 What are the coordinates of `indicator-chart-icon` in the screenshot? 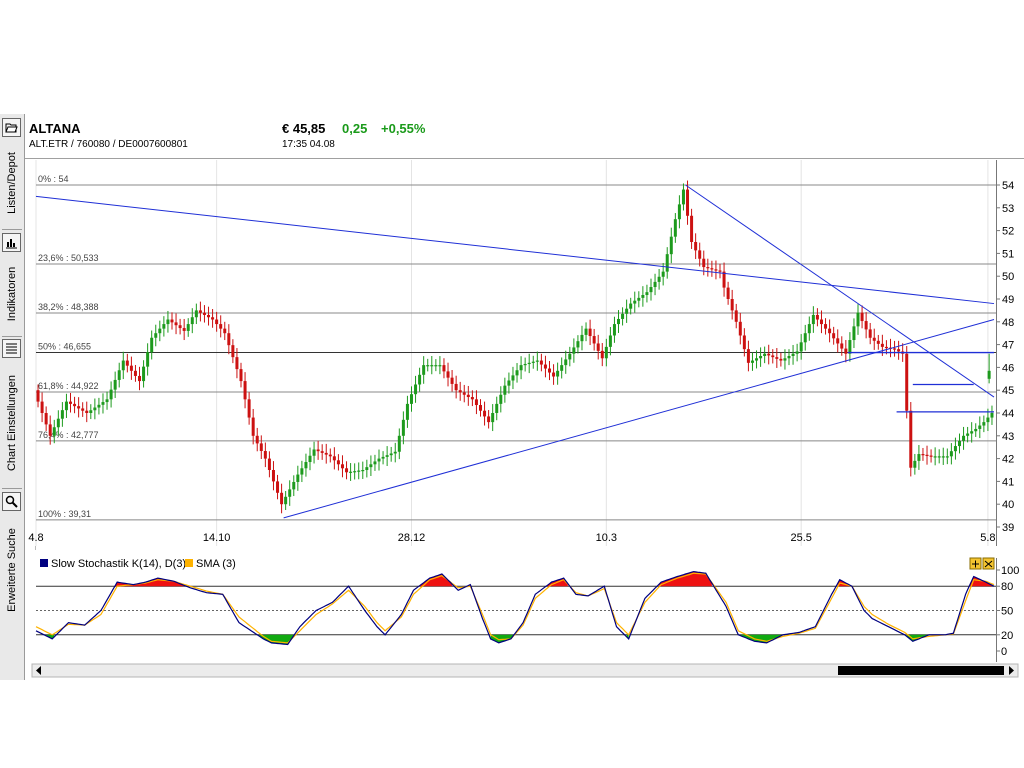 It's located at (11, 242).